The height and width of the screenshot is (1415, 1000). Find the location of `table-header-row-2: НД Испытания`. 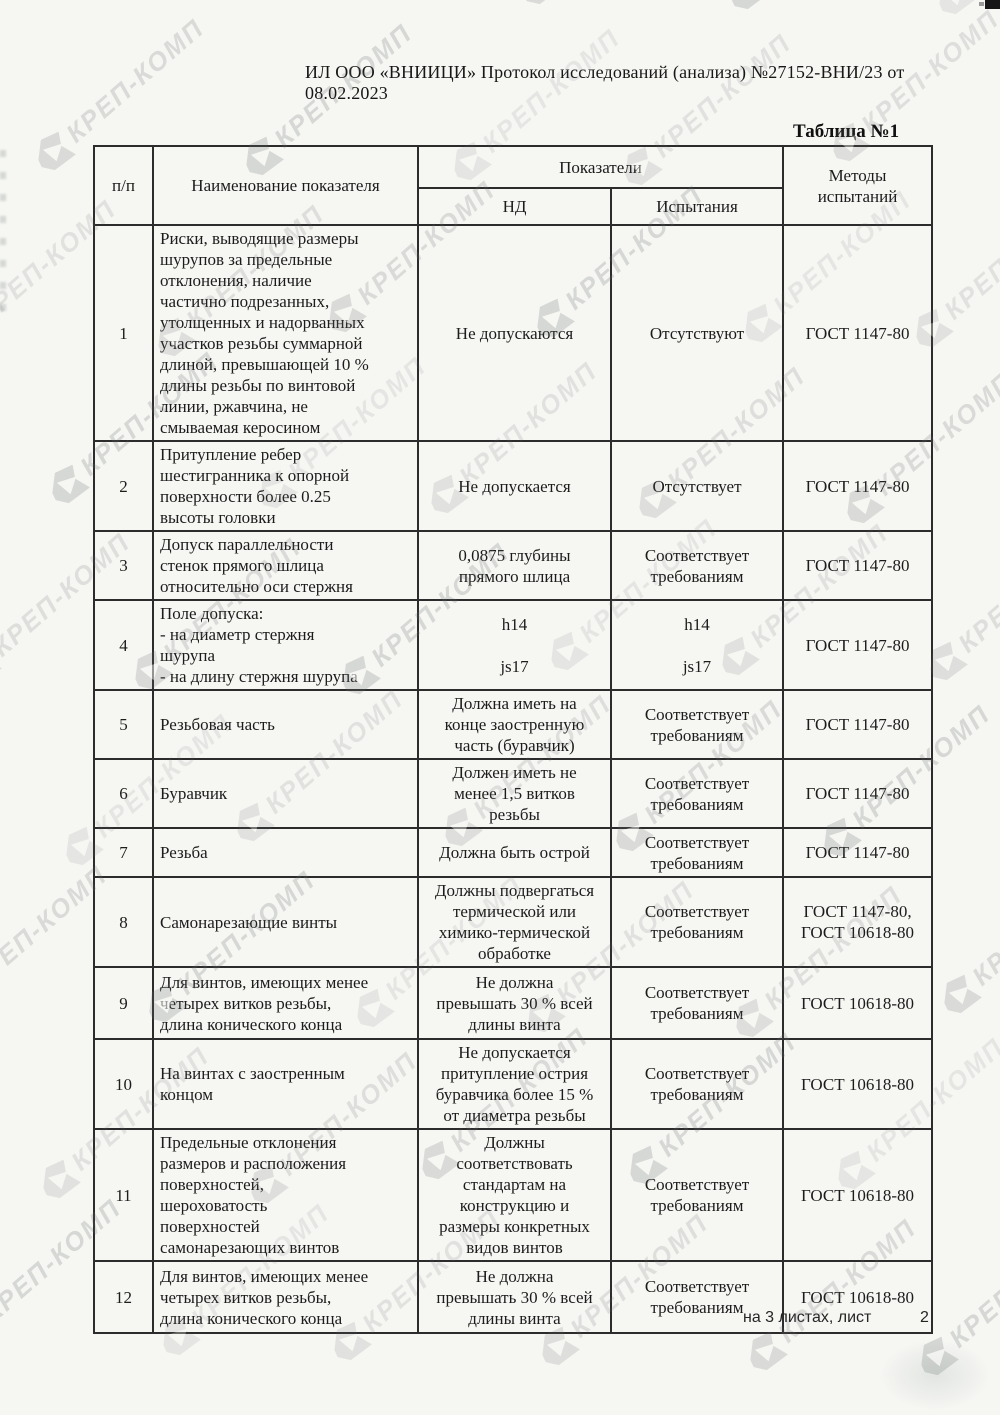

table-header-row-2: НД Испытания is located at coordinates (513, 206).